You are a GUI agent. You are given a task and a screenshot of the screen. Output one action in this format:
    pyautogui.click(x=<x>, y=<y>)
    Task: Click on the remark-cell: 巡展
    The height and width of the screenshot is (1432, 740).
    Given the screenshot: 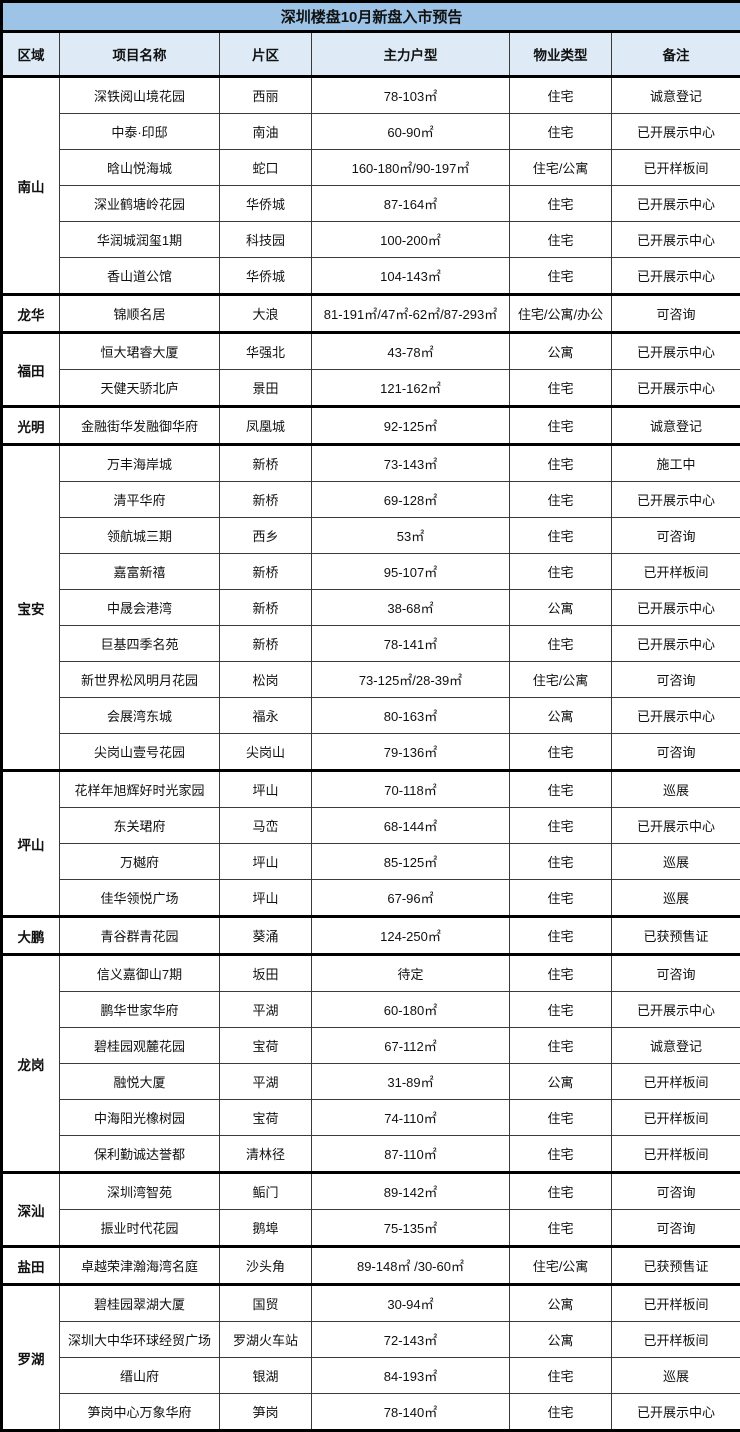 What is the action you would take?
    pyautogui.click(x=676, y=898)
    